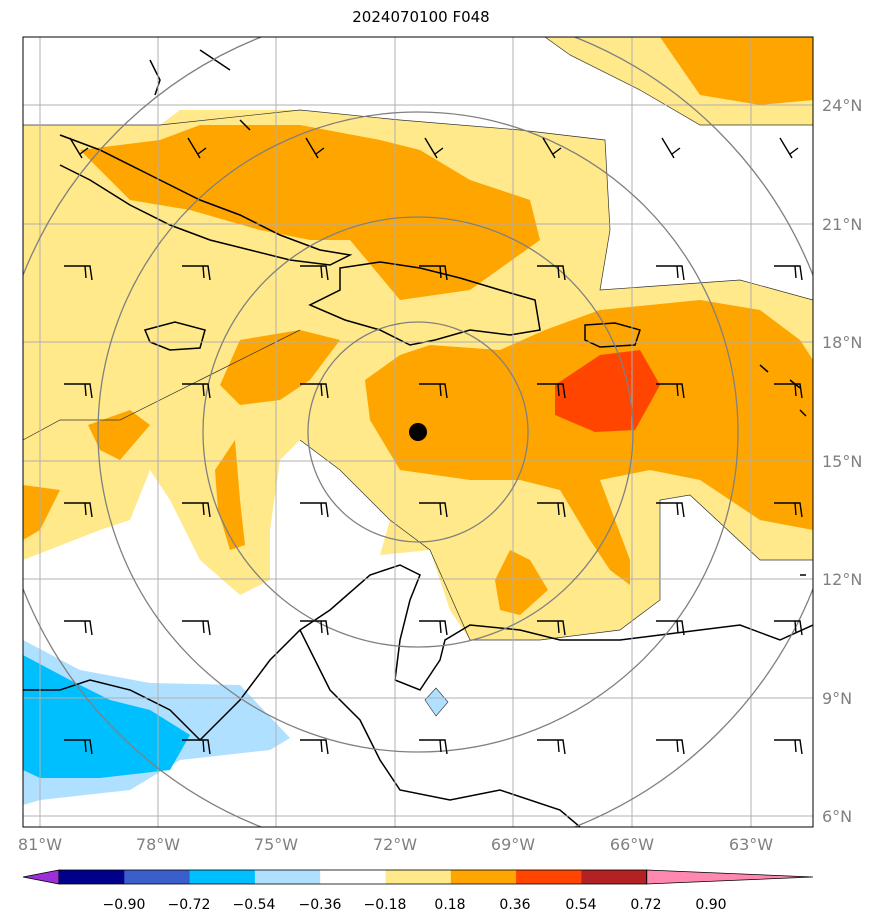  Describe the element at coordinates (320, 905) in the screenshot. I see `colorbar-tick: −0.36` at that location.